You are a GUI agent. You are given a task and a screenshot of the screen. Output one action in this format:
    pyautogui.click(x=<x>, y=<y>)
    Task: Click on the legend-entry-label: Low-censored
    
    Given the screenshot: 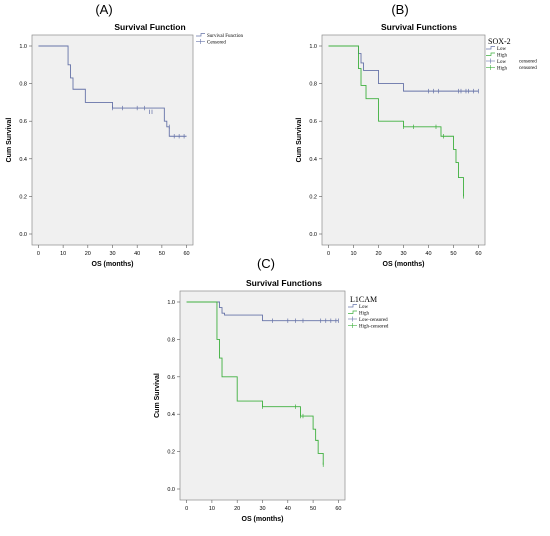 What is the action you would take?
    pyautogui.click(x=373, y=320)
    